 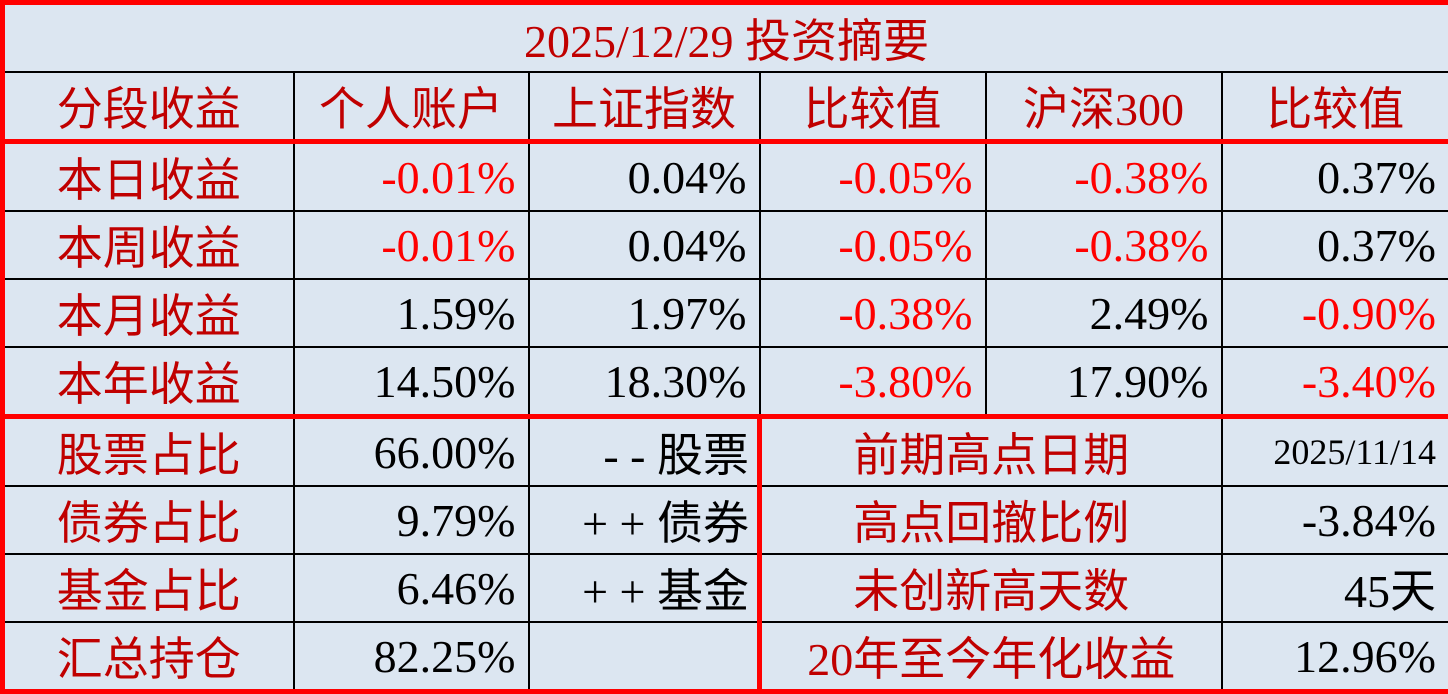 What do you see at coordinates (1335, 520) in the screenshot?
I see `stats-value-cell: -3.84%` at bounding box center [1335, 520].